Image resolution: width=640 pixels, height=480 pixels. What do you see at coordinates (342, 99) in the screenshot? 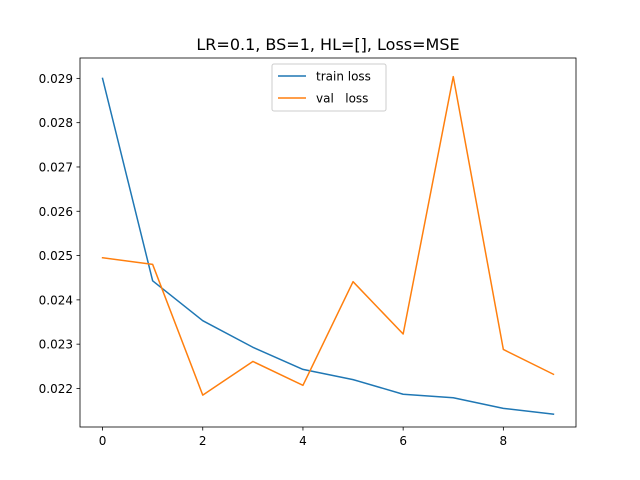
I see `legend-label-2: val loss` at bounding box center [342, 99].